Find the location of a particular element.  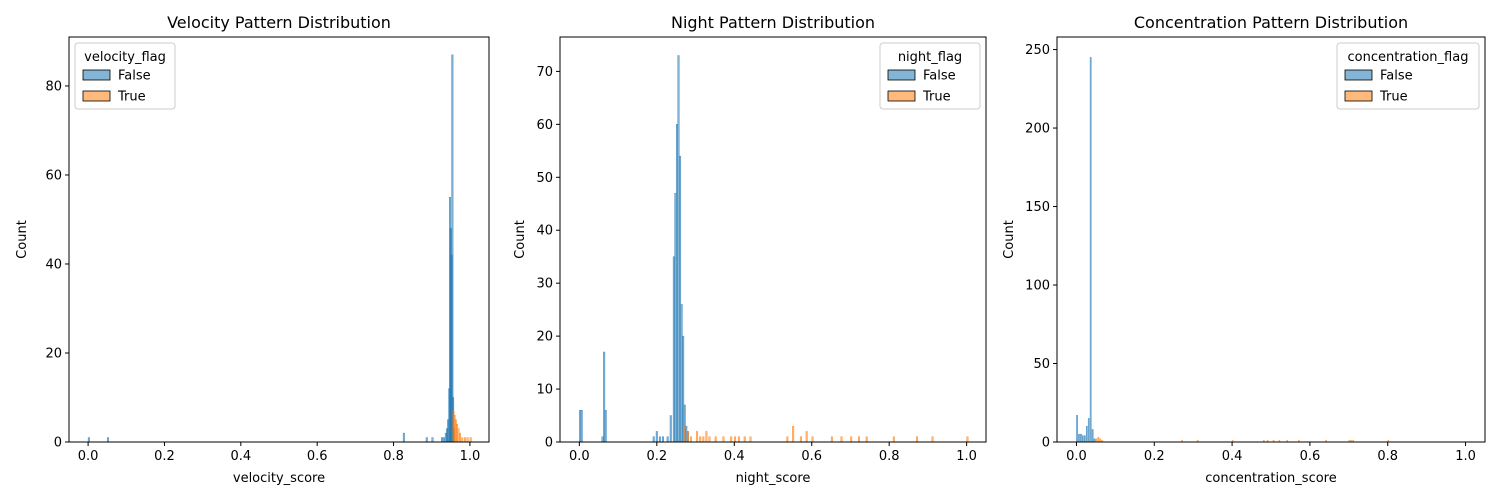

y-tick-label: 40 is located at coordinates (53, 264).